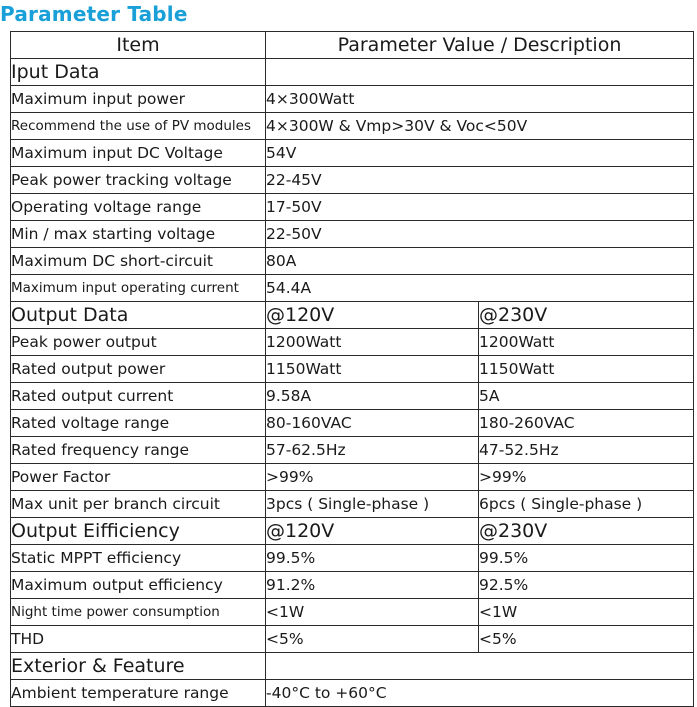 The image size is (697, 707). Describe the element at coordinates (586, 423) in the screenshot. I see `row-value-230v: 180-260VAC` at that location.